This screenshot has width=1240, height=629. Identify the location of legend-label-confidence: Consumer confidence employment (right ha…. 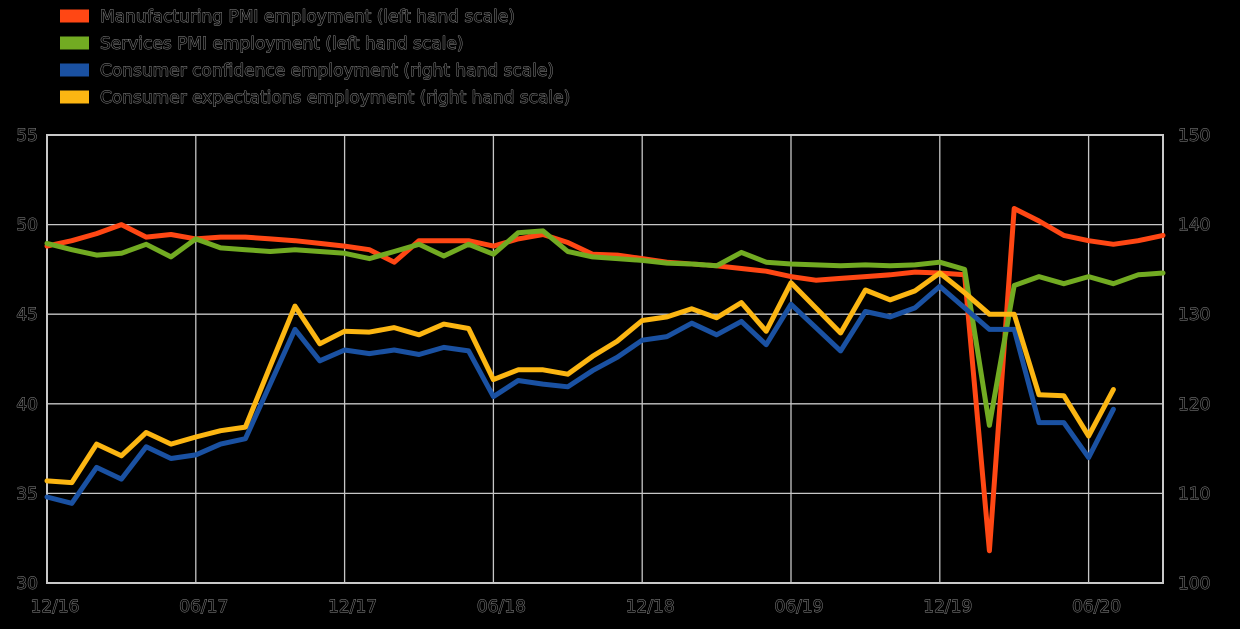
(327, 71).